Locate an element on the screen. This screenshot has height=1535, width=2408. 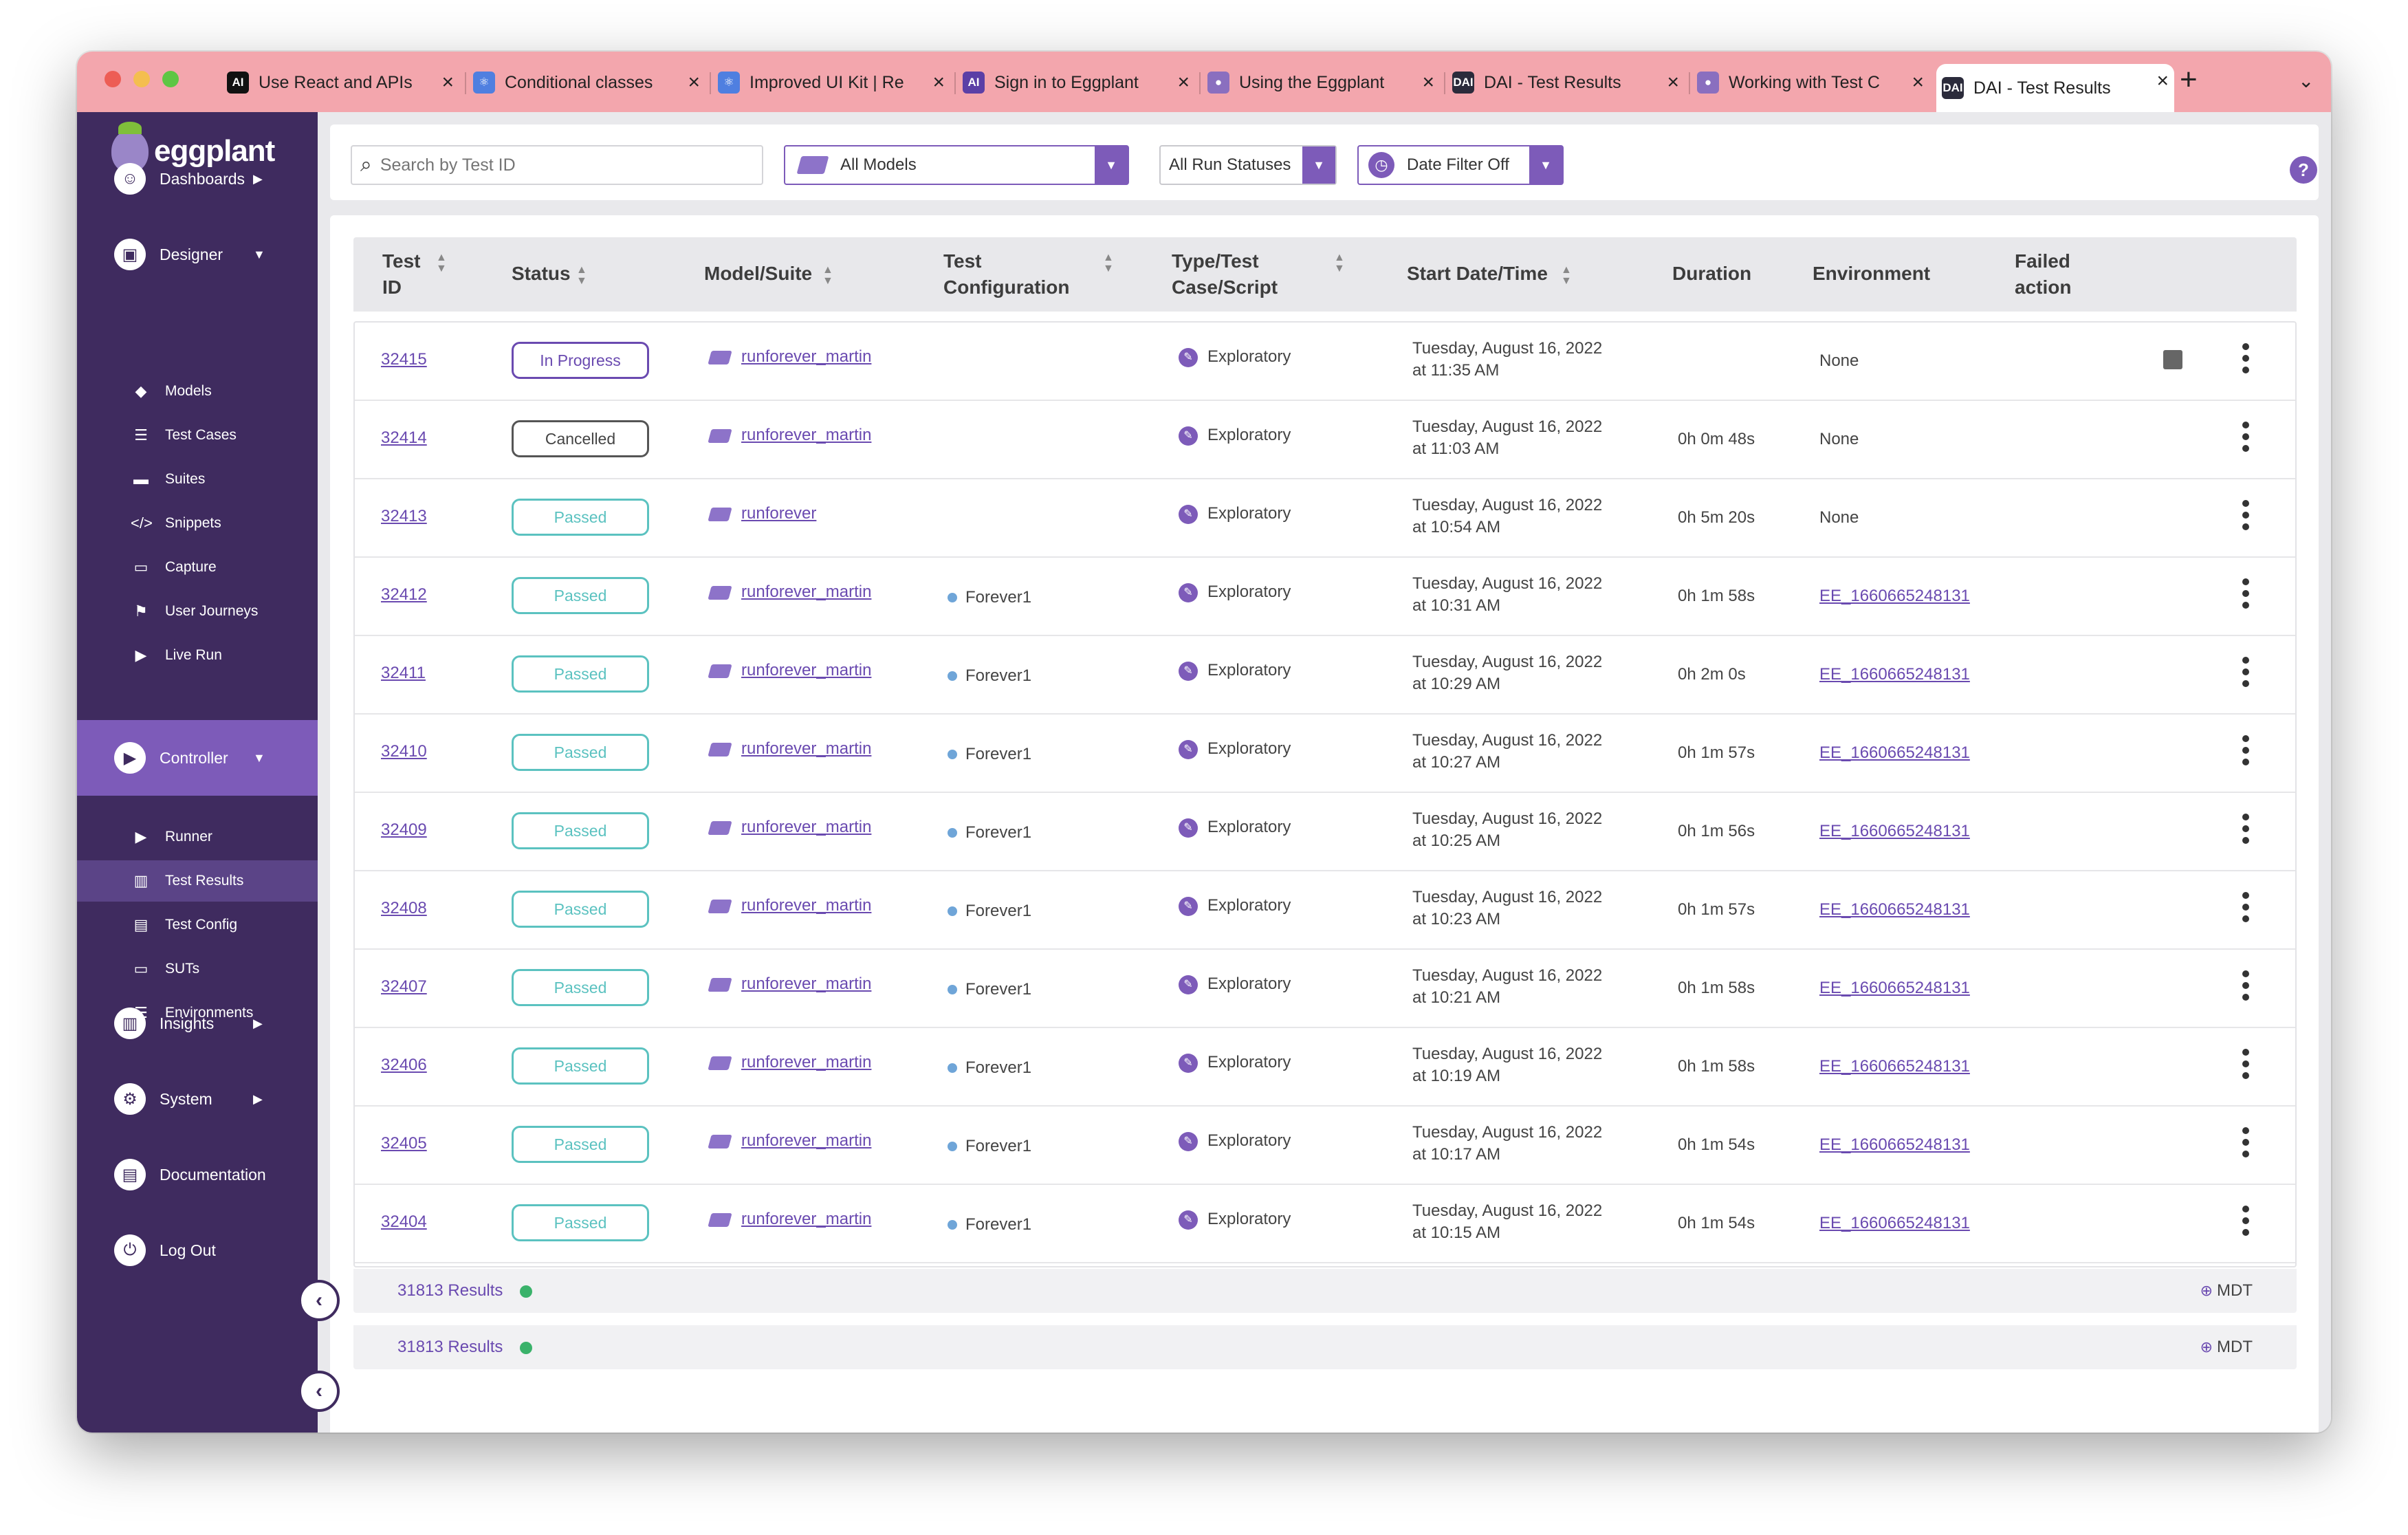
status-filter-select: All Run Statuses ▼ is located at coordinates (1248, 165).